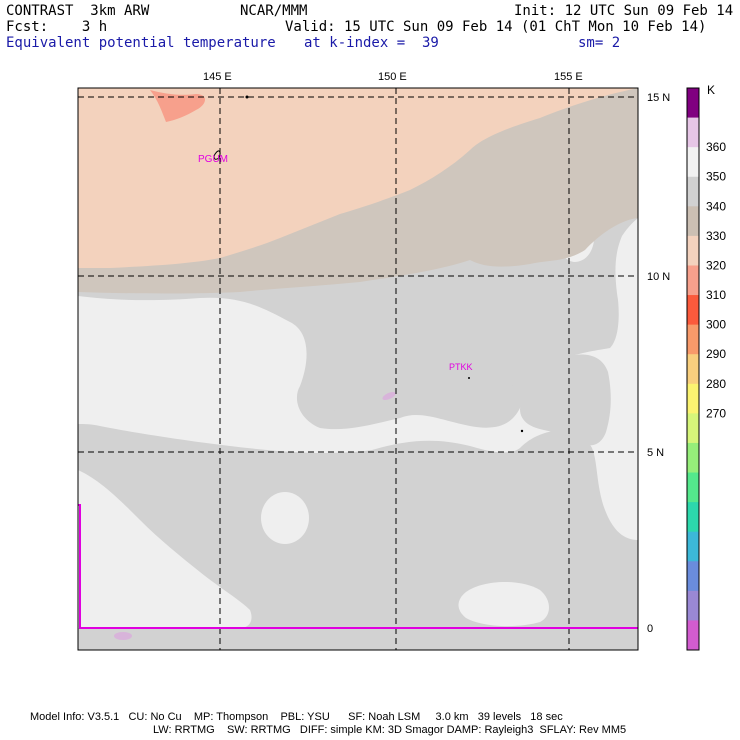 This screenshot has width=740, height=740. Describe the element at coordinates (78, 11) in the screenshot. I see `model-title: CONTRAST 3km ARW` at that location.